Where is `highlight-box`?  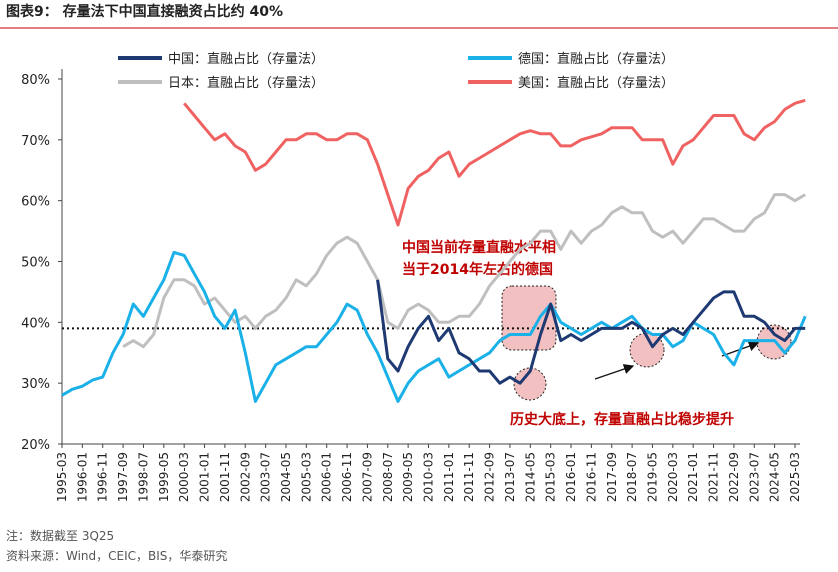 highlight-box is located at coordinates (529, 318).